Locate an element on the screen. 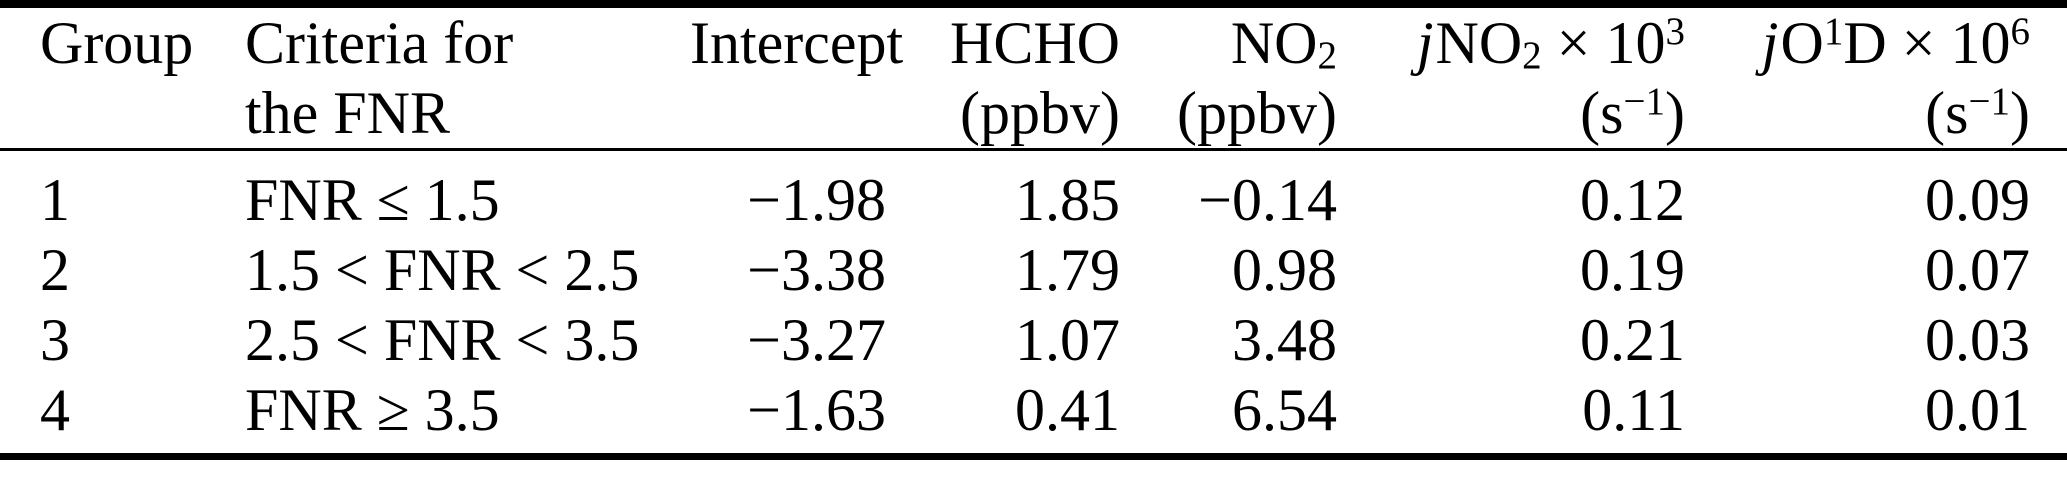 The width and height of the screenshot is (2067, 488). col-header-no2: NO2 (ppbv) is located at coordinates (1228, 77).